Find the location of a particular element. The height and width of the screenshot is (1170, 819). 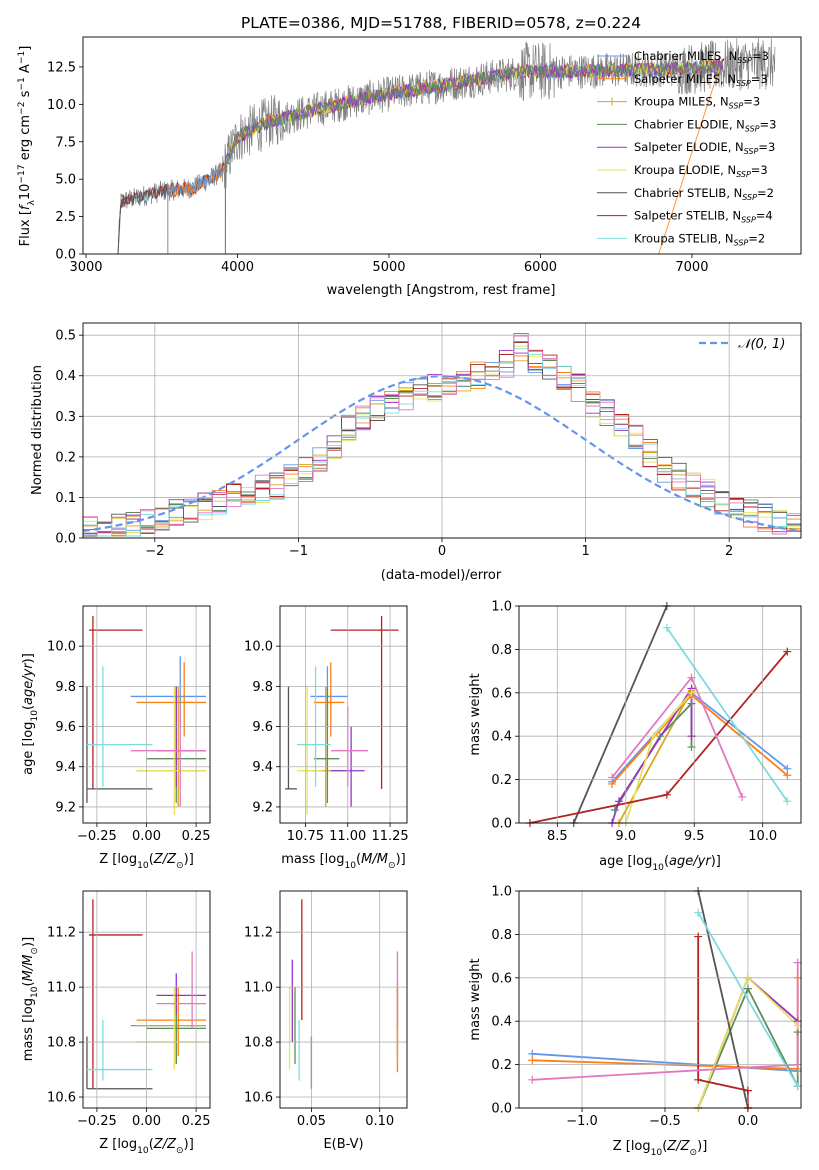

weight-line-chabrier_miles is located at coordinates (699, 737).